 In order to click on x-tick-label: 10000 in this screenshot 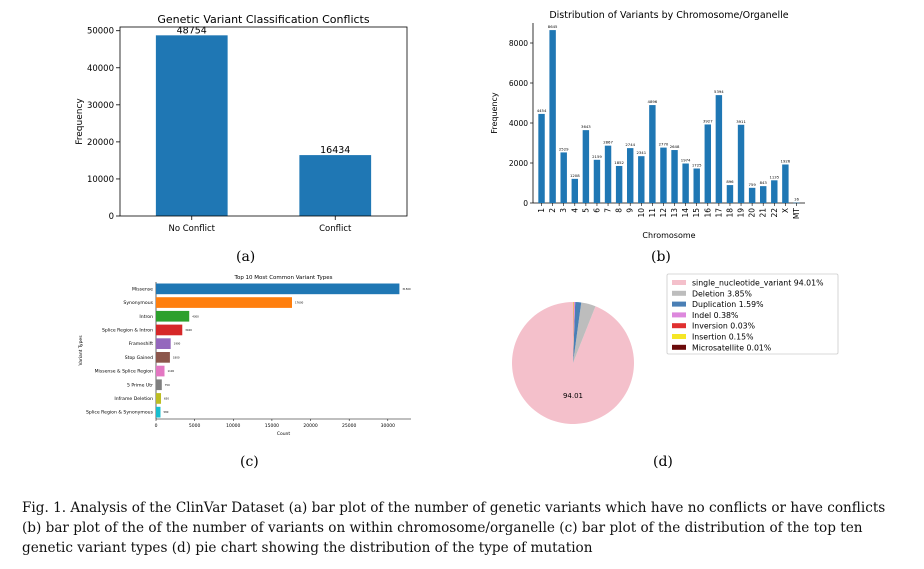, I will do `click(233, 426)`.